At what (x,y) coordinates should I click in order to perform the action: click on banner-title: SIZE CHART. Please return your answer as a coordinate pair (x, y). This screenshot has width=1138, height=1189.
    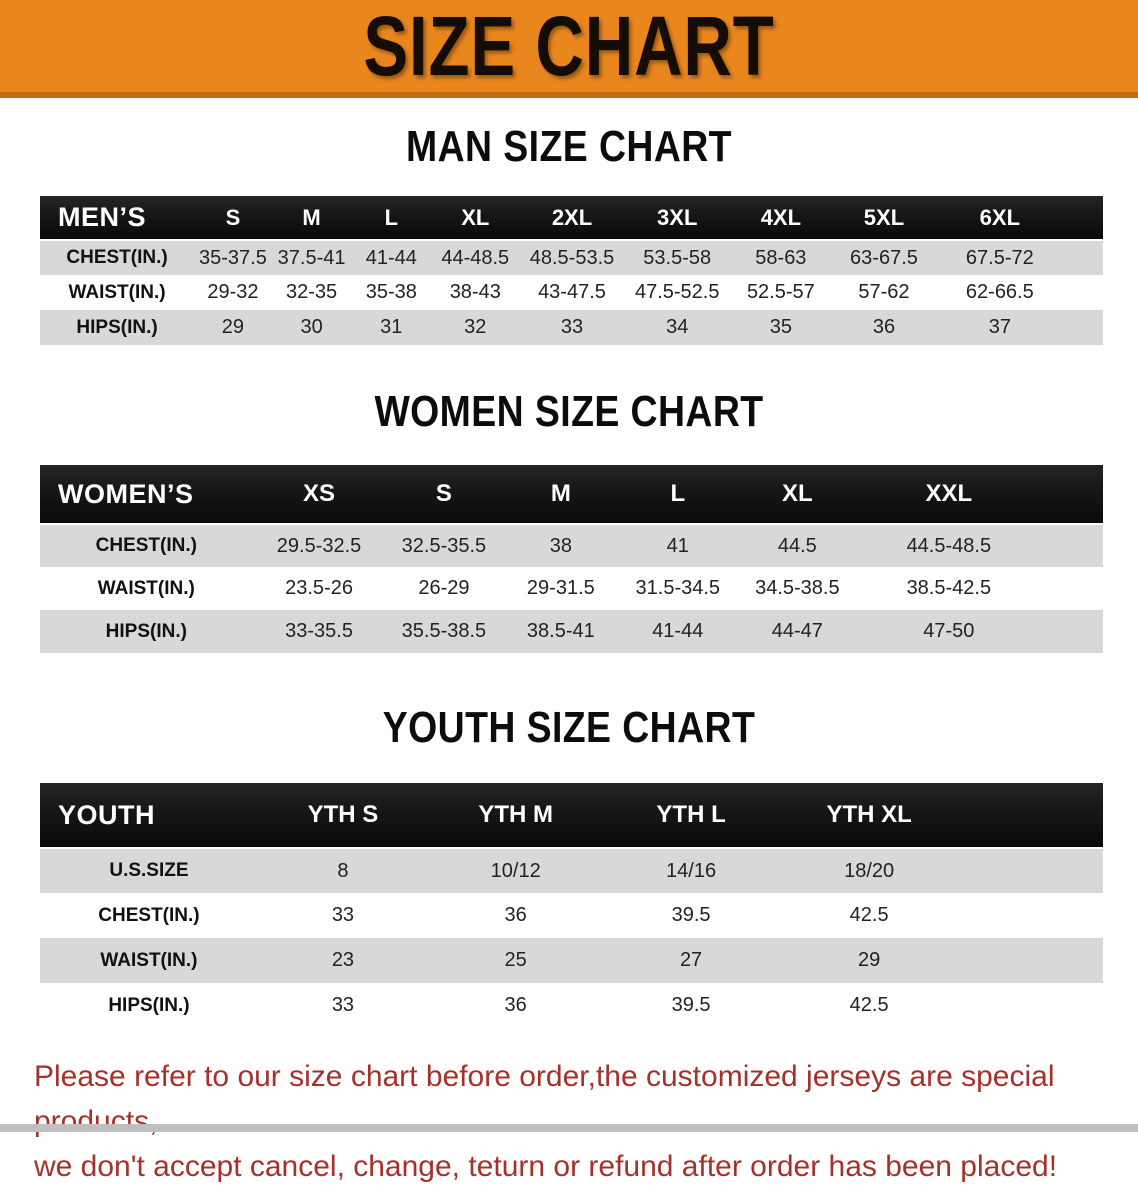
    Looking at the image, I should click on (569, 46).